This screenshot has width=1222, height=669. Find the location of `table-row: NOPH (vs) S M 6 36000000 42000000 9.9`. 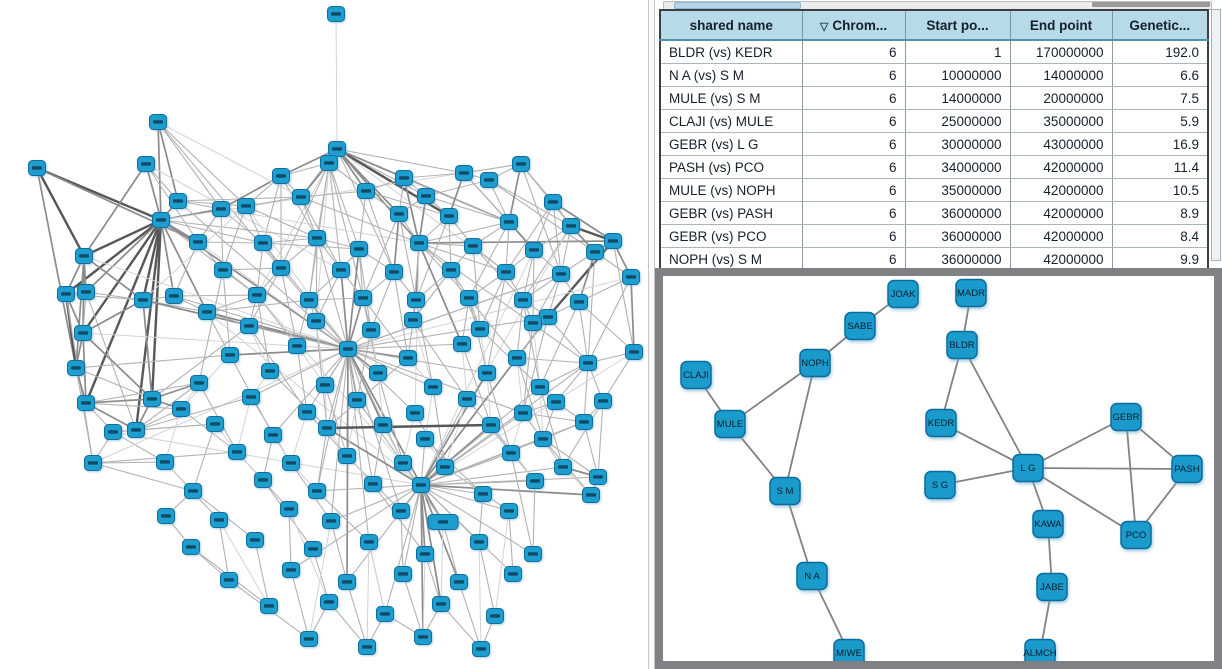

table-row: NOPH (vs) S M 6 36000000 42000000 9.9 is located at coordinates (934, 257).